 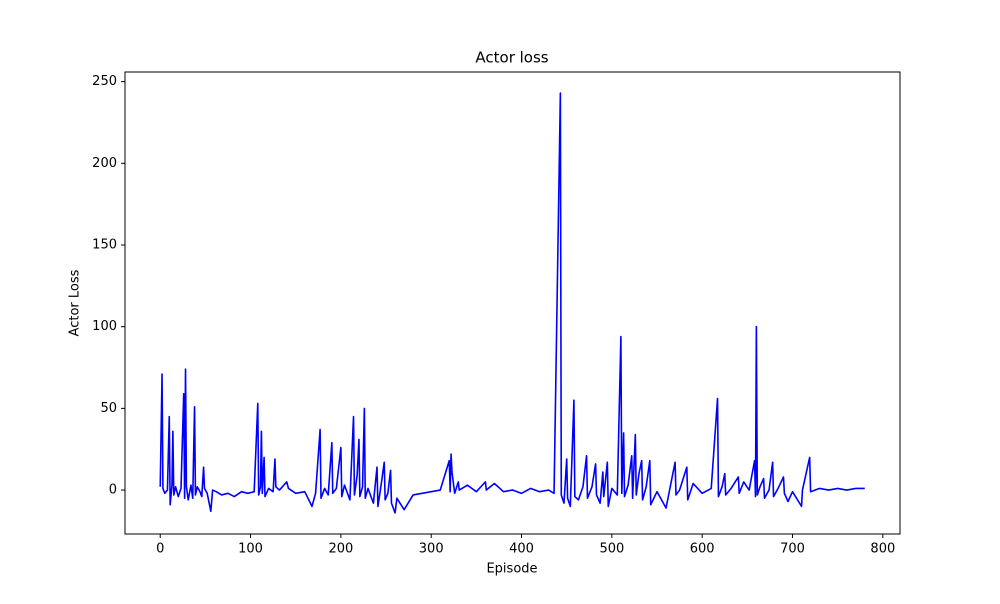 What do you see at coordinates (113, 490) in the screenshot?
I see `y-tick-label: 0` at bounding box center [113, 490].